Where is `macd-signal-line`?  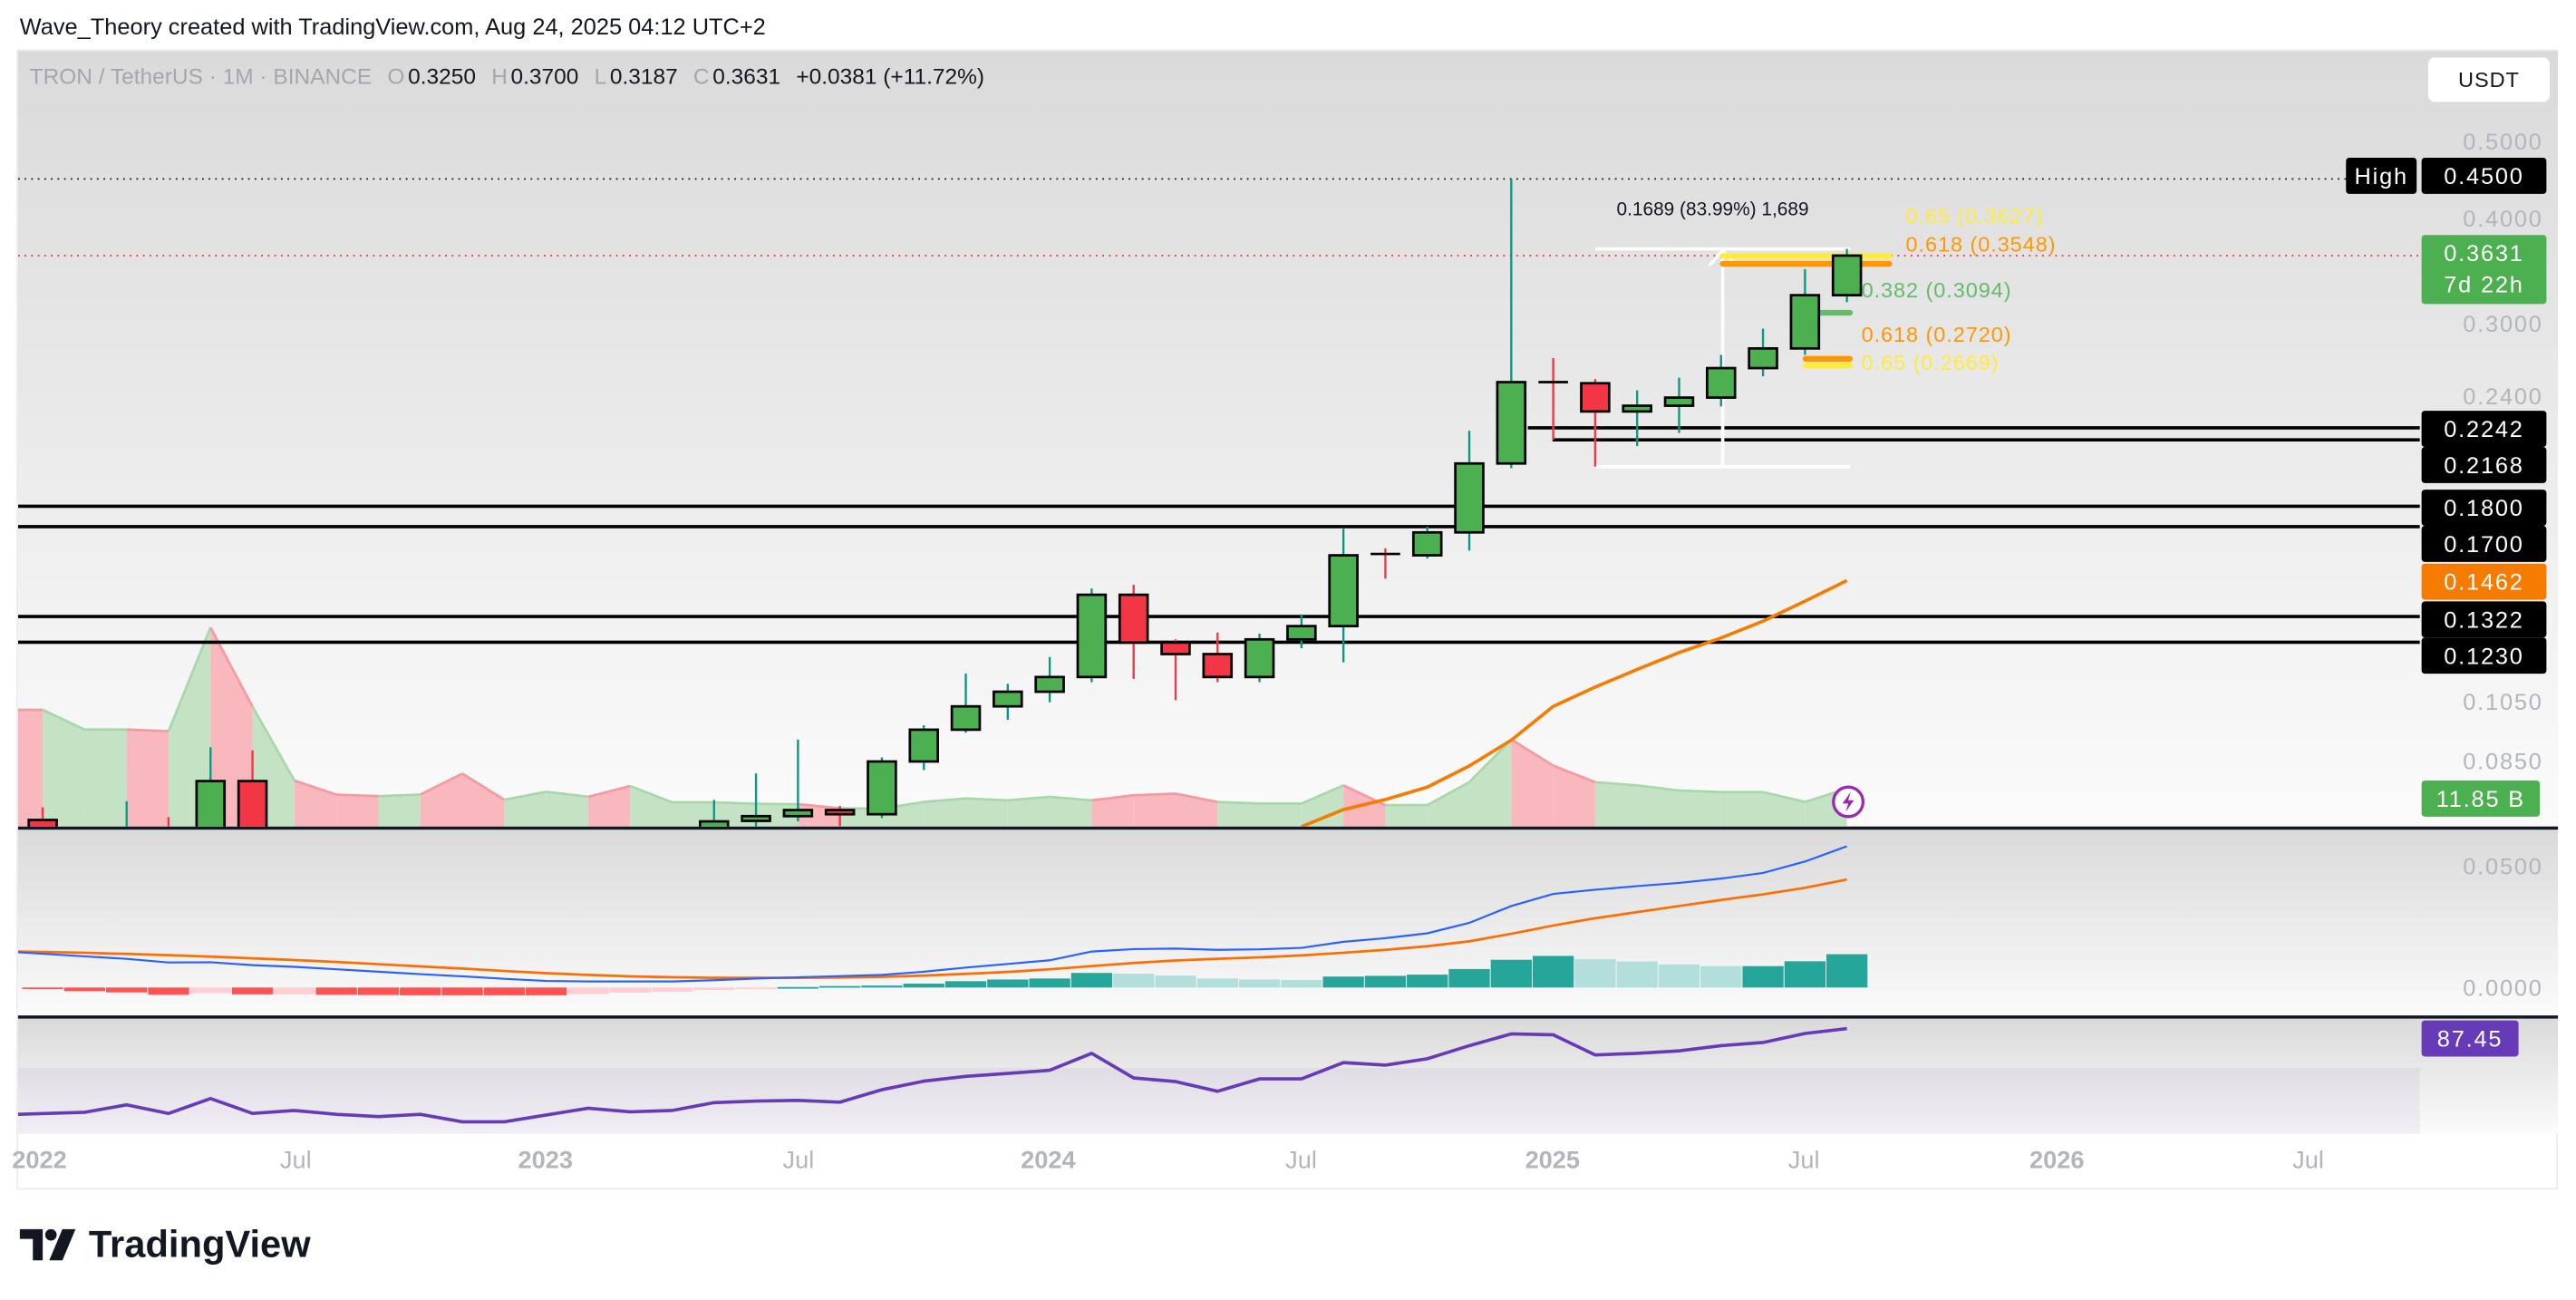
macd-signal-line is located at coordinates (932, 928).